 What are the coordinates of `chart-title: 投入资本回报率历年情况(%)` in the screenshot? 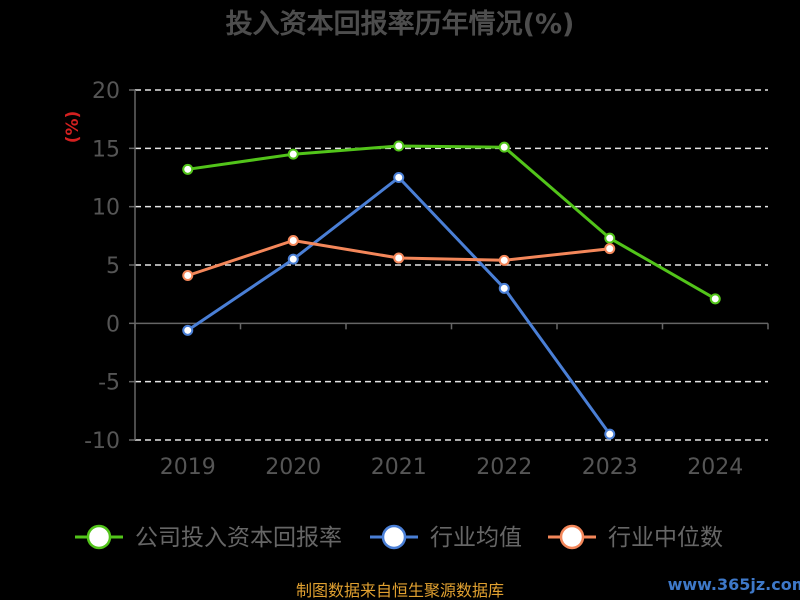 It's located at (400, 24).